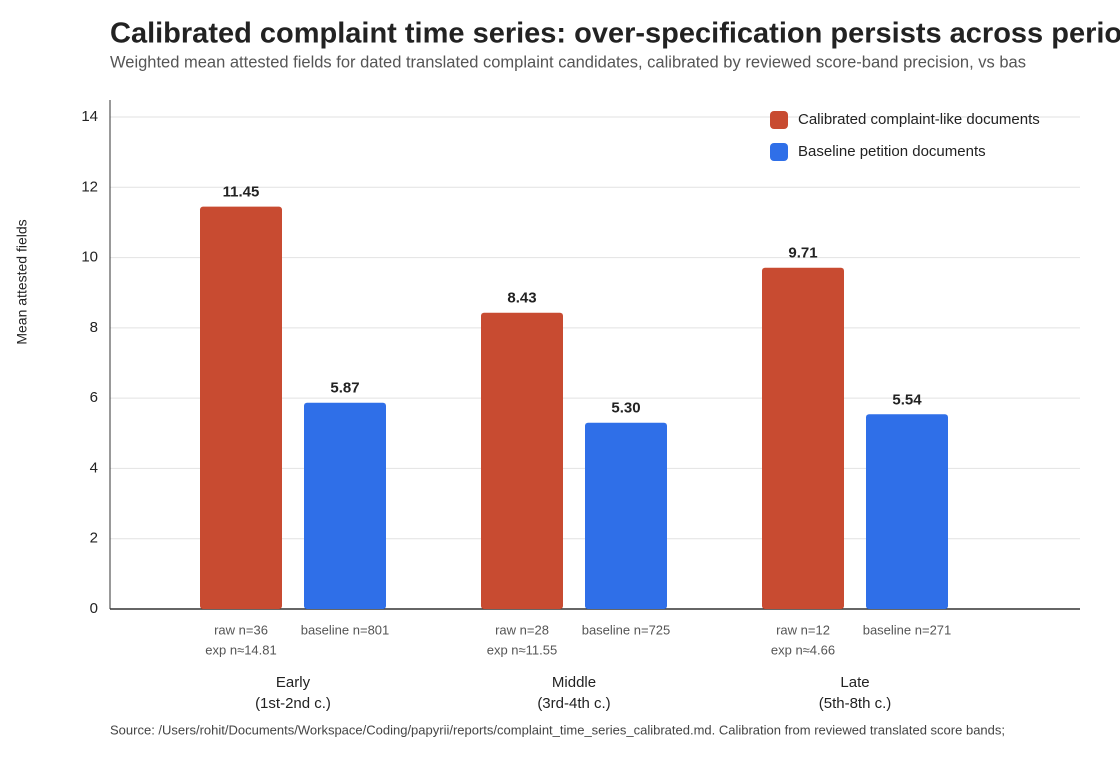  Describe the element at coordinates (855, 703) in the screenshot. I see `x-tick-sublabel: (5th-8th c.)` at that location.